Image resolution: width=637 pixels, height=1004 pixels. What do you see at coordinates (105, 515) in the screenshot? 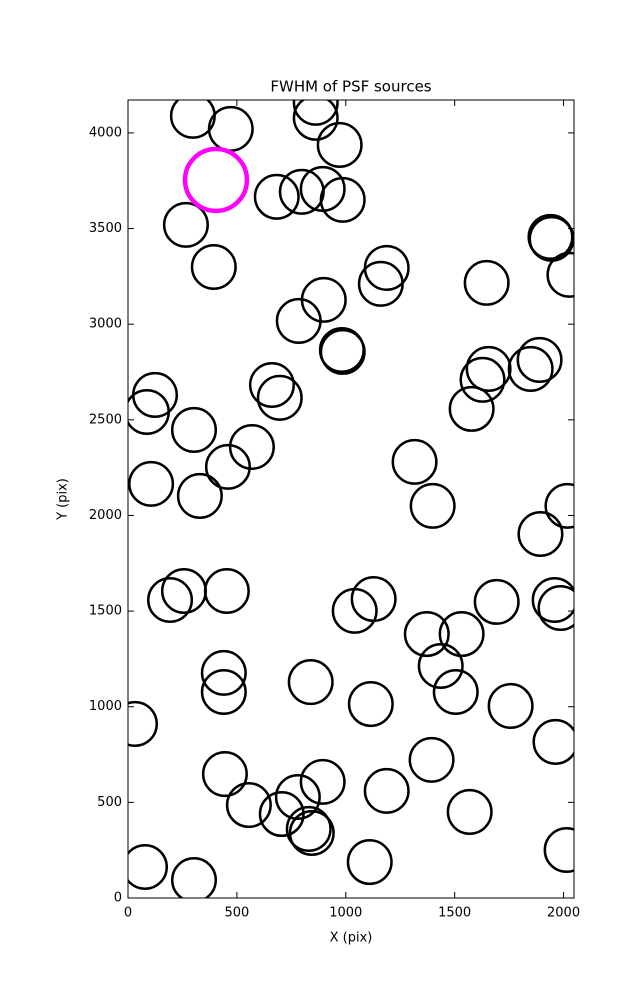
I see `y-tick-label: 2000` at bounding box center [105, 515].